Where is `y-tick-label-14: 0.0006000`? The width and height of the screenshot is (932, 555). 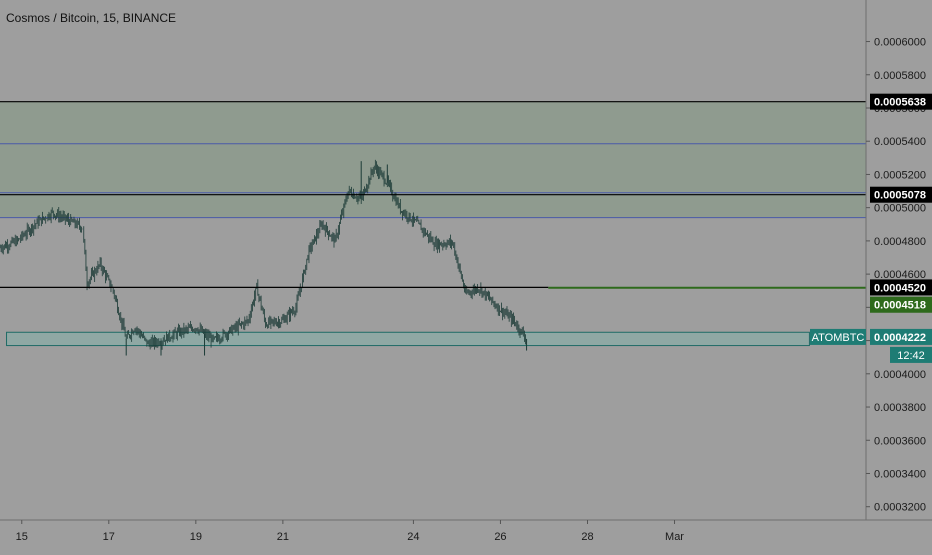
y-tick-label-14: 0.0006000 is located at coordinates (900, 43).